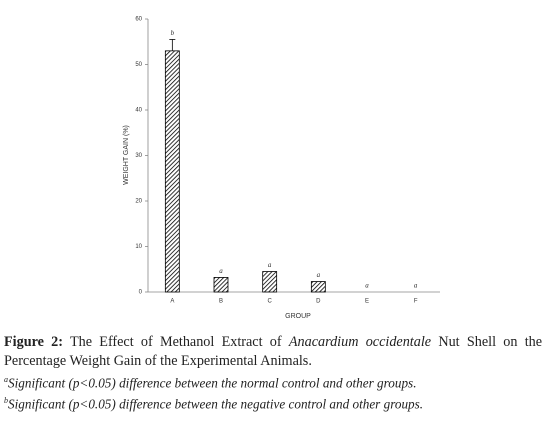  What do you see at coordinates (172, 302) in the screenshot?
I see `x-tick-label: A` at bounding box center [172, 302].